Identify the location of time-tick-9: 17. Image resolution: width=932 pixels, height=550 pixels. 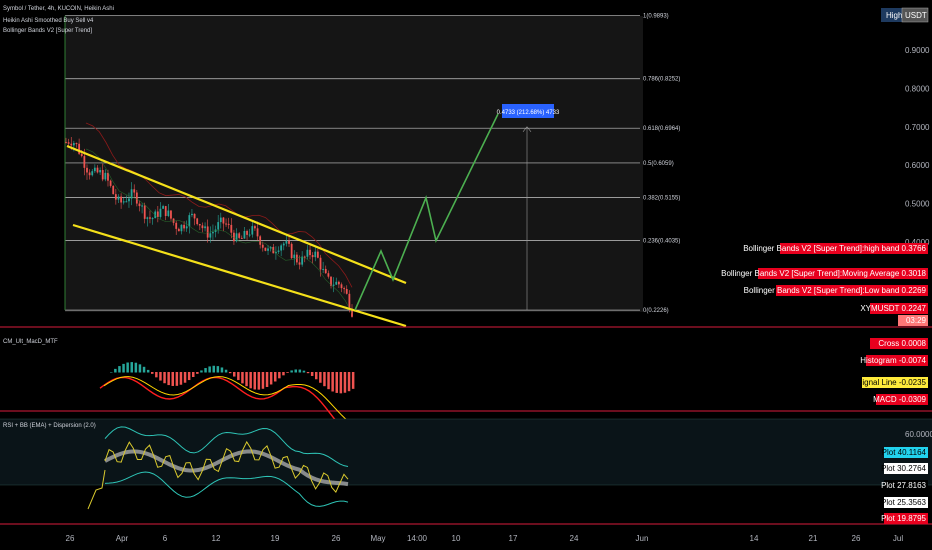
(513, 538).